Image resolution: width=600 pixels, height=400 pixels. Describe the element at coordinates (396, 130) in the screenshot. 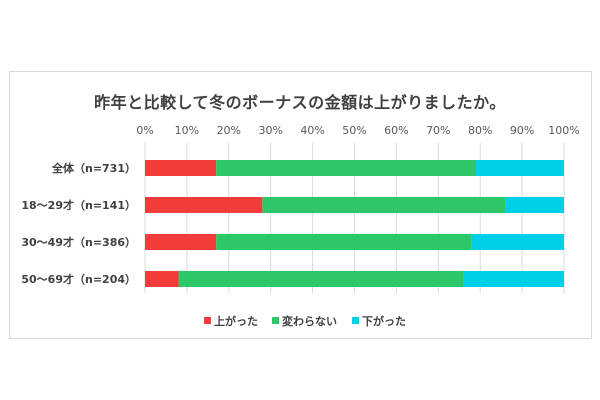

I see `x-tick-label: 60%` at that location.